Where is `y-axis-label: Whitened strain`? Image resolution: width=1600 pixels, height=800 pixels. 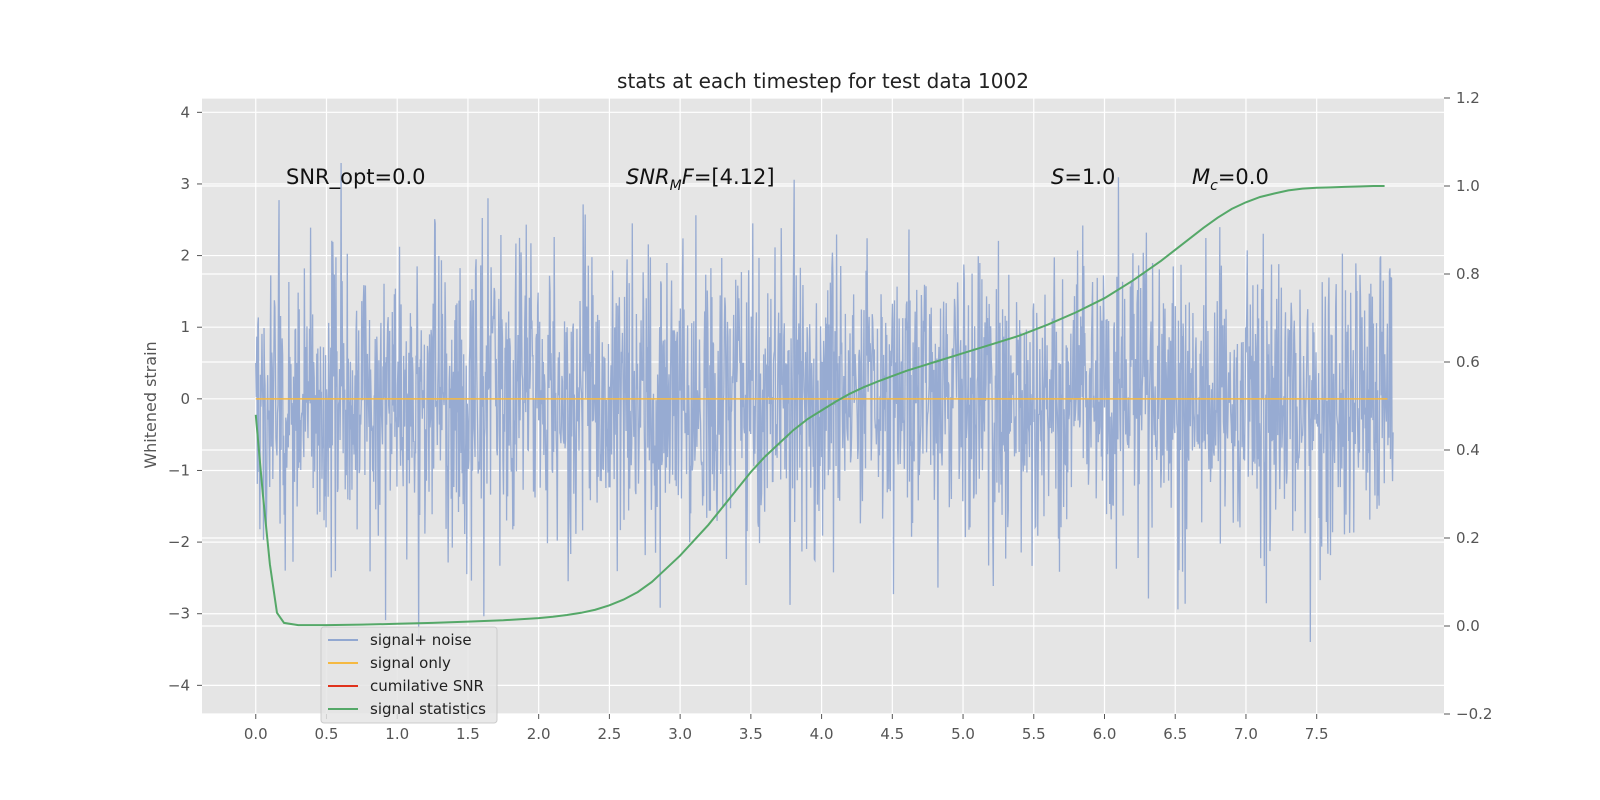
y-axis-label: Whitened strain is located at coordinates (150, 404).